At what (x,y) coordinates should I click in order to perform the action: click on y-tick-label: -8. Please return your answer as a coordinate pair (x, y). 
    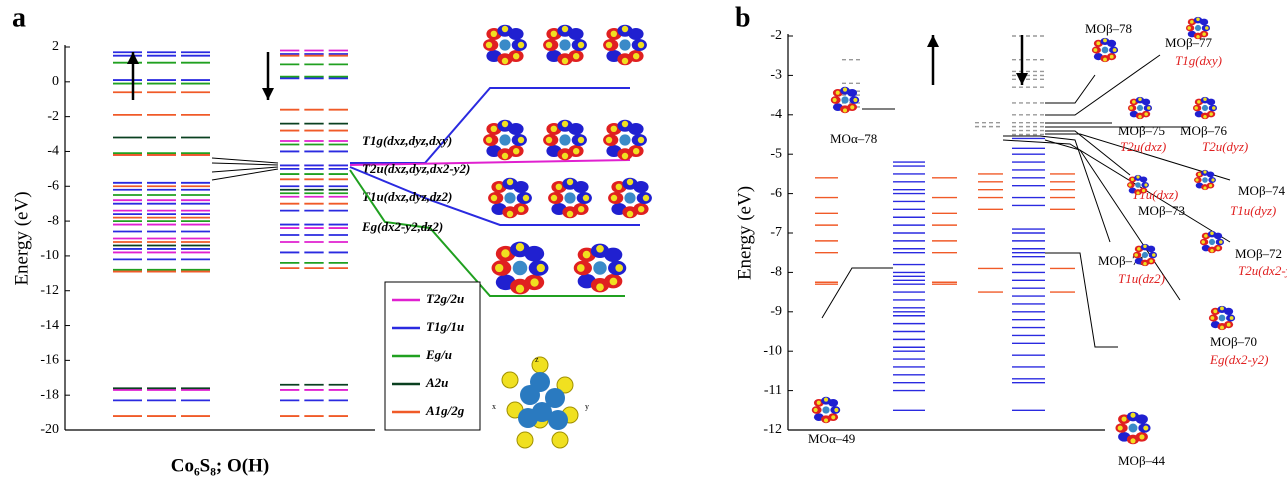
    Looking at the image, I should click on (776, 272).